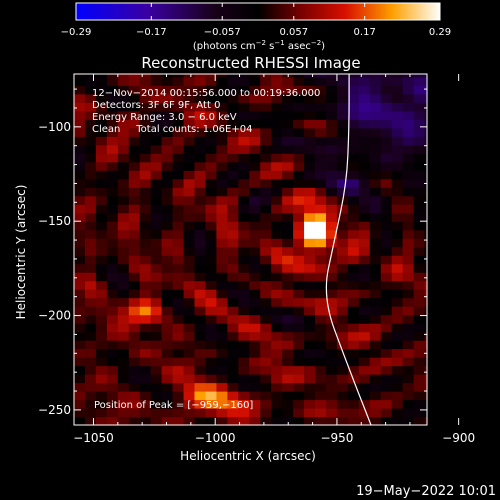 The width and height of the screenshot is (500, 500). I want to click on colorbar-units: (photons cm−2 s−1 asec−2), so click(259, 45).